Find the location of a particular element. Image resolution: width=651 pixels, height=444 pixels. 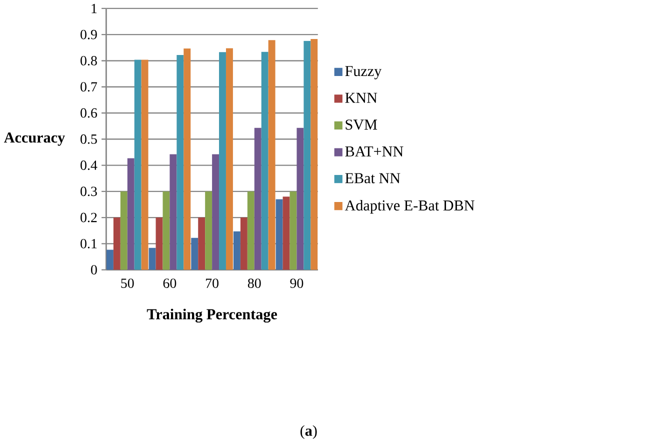

y-tick-label: 0.4 is located at coordinates (89, 165).